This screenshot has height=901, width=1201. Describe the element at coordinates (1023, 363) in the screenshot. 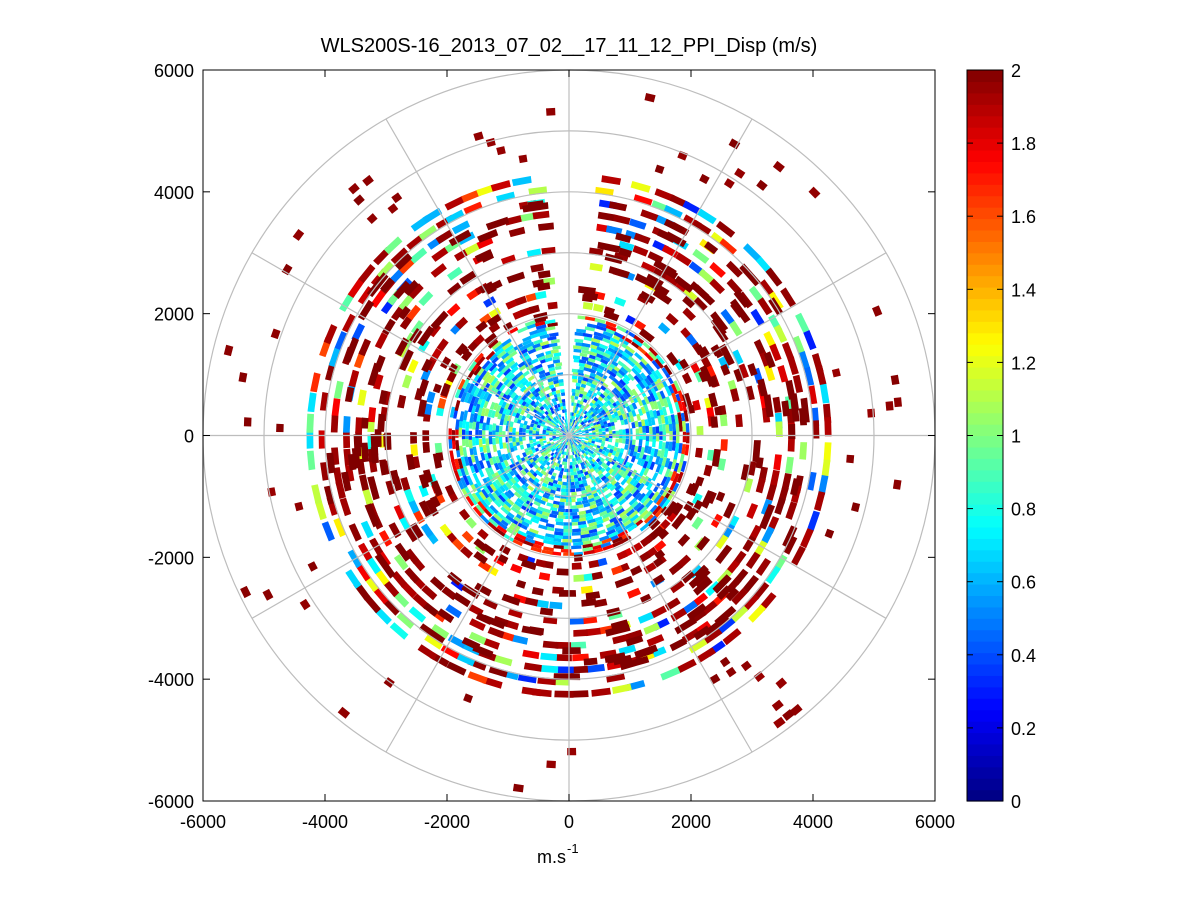

I see `colorbar-tick-label: 1.2` at that location.